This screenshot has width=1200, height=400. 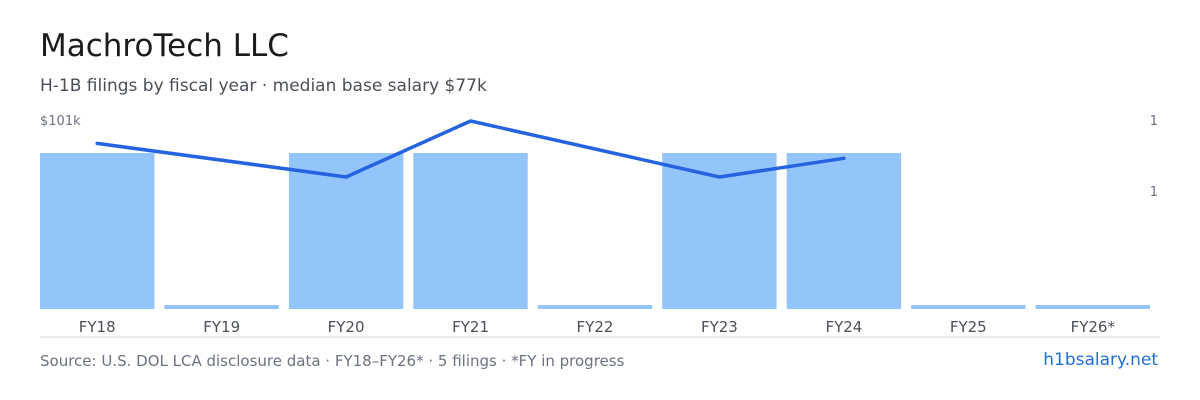 I want to click on x-tick-label: FY18, so click(x=97, y=327).